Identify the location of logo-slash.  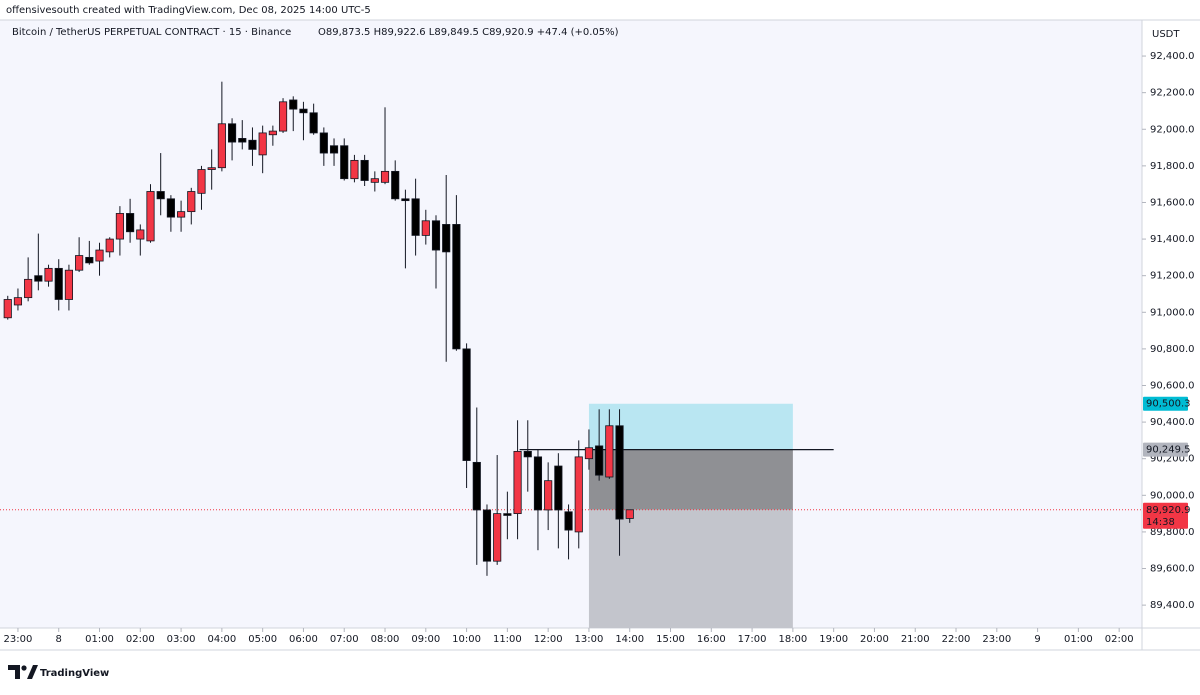
(32, 672).